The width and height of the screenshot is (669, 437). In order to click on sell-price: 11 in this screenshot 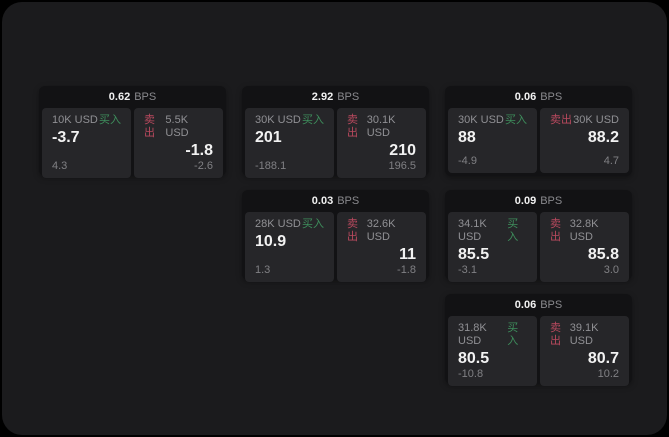, I will do `click(407, 254)`.